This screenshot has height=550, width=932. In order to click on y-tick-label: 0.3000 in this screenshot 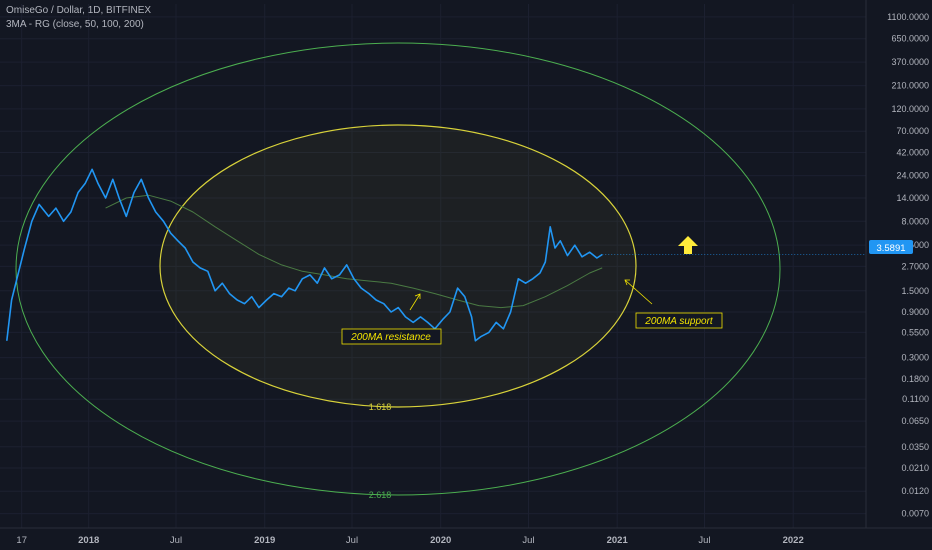, I will do `click(915, 358)`.